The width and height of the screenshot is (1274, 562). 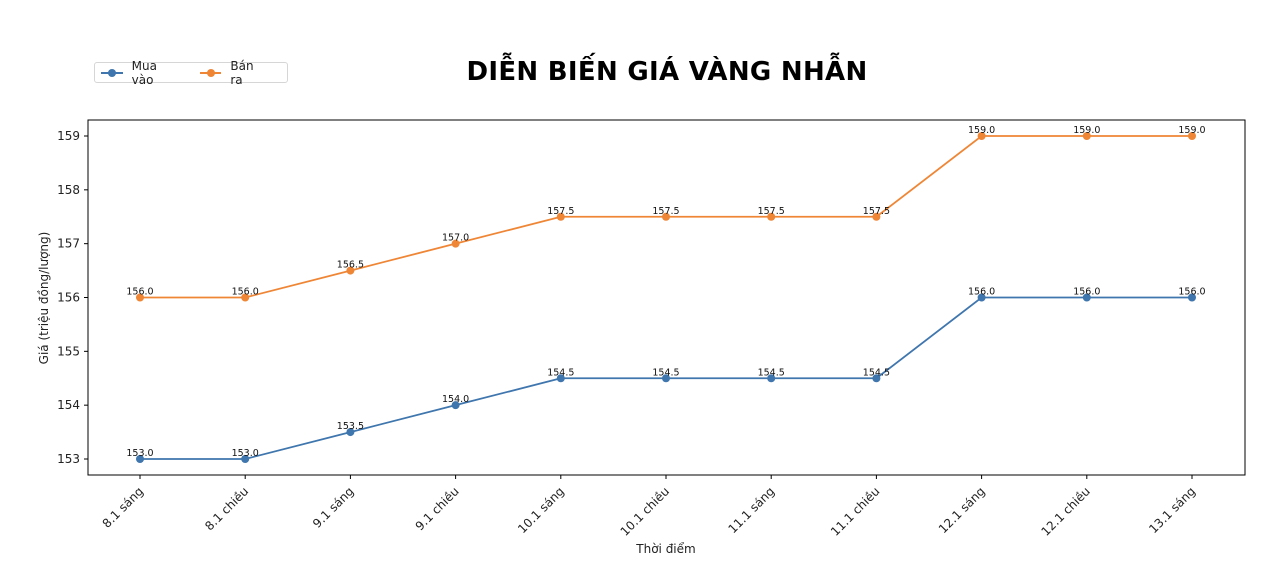 I want to click on x-axis-label: Thời điểm, so click(x=665, y=549).